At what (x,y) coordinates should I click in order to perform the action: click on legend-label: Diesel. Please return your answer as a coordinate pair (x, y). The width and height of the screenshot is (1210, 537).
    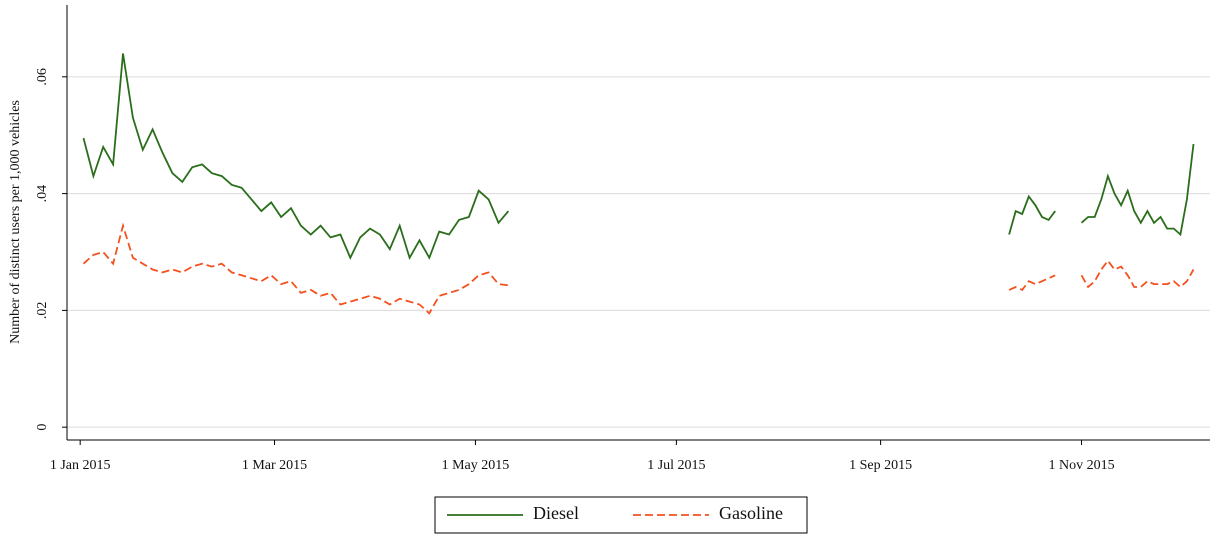
    Looking at the image, I should click on (556, 513).